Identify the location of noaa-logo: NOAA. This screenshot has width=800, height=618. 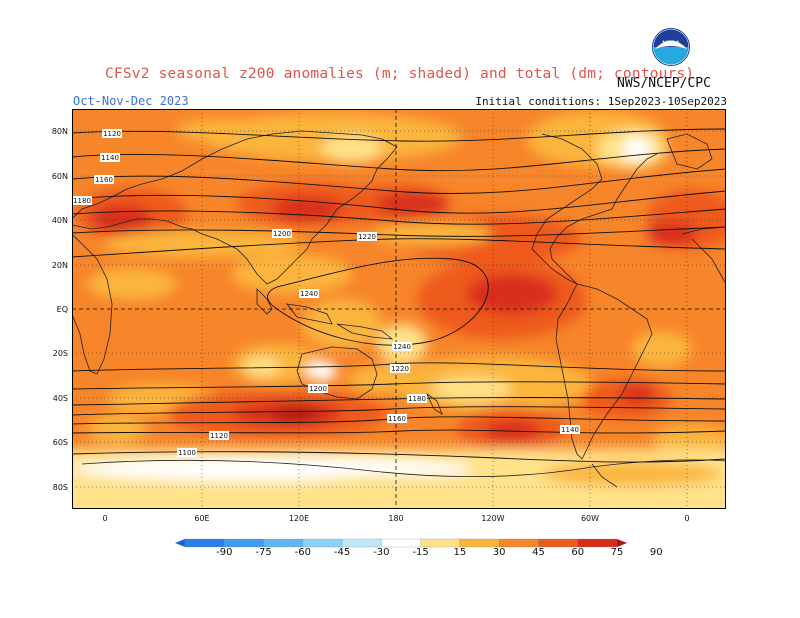
(671, 47).